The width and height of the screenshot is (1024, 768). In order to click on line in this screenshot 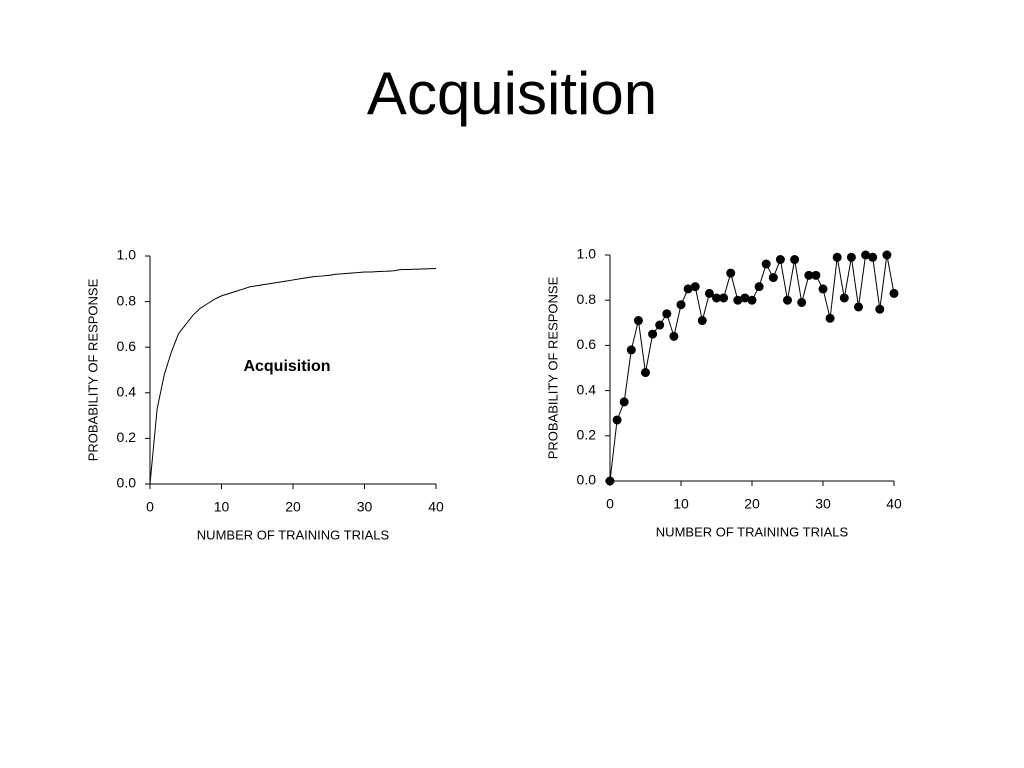, I will do `click(293, 376)`.